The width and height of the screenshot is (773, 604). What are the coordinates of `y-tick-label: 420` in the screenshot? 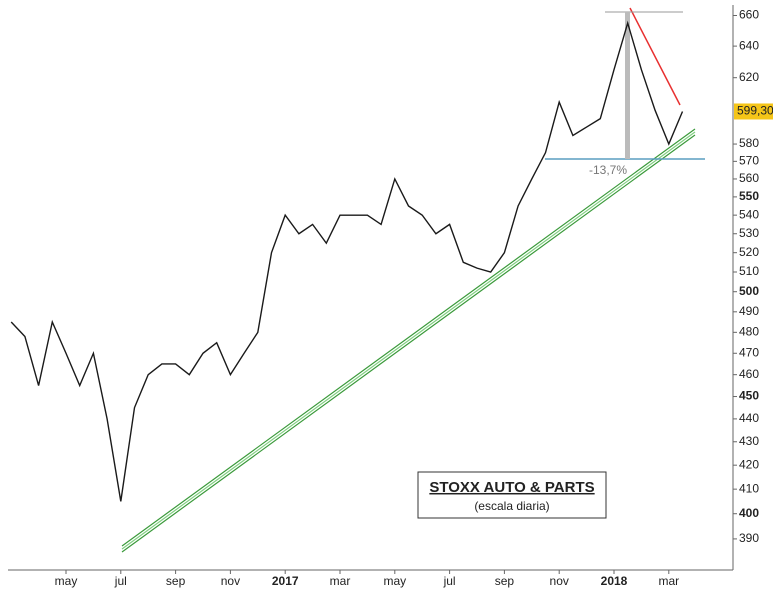 It's located at (749, 464).